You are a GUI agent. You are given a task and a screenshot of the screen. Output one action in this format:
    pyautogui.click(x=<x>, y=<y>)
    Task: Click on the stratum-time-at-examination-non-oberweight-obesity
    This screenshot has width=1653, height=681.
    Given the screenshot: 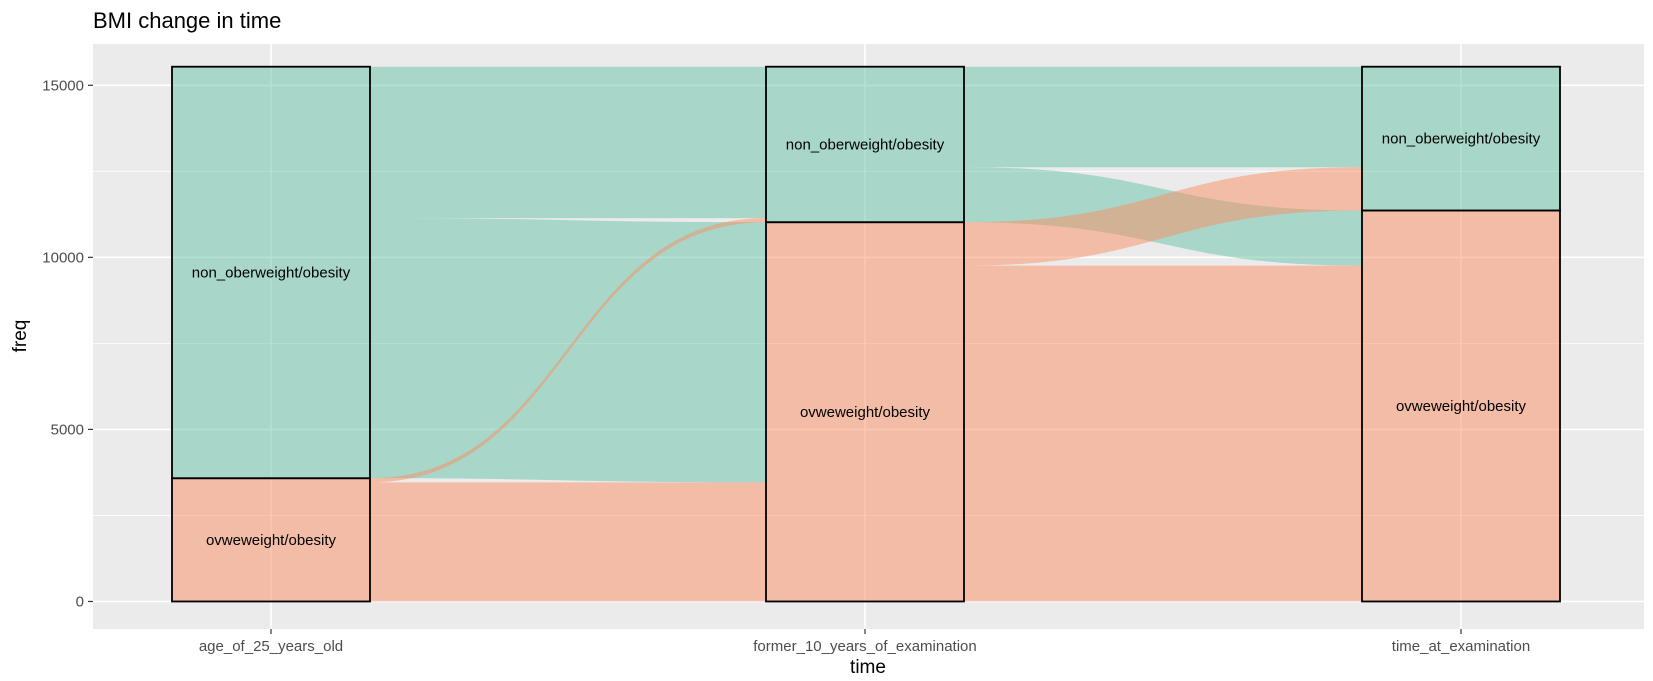 What is the action you would take?
    pyautogui.click(x=1461, y=138)
    